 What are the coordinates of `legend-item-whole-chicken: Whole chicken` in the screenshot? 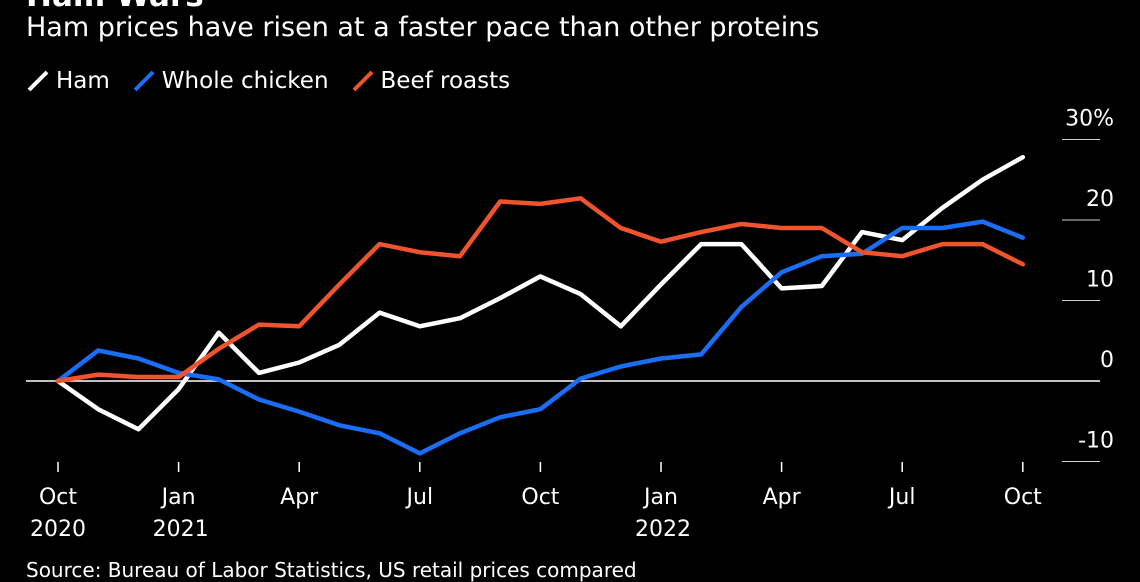 It's located at (230, 81).